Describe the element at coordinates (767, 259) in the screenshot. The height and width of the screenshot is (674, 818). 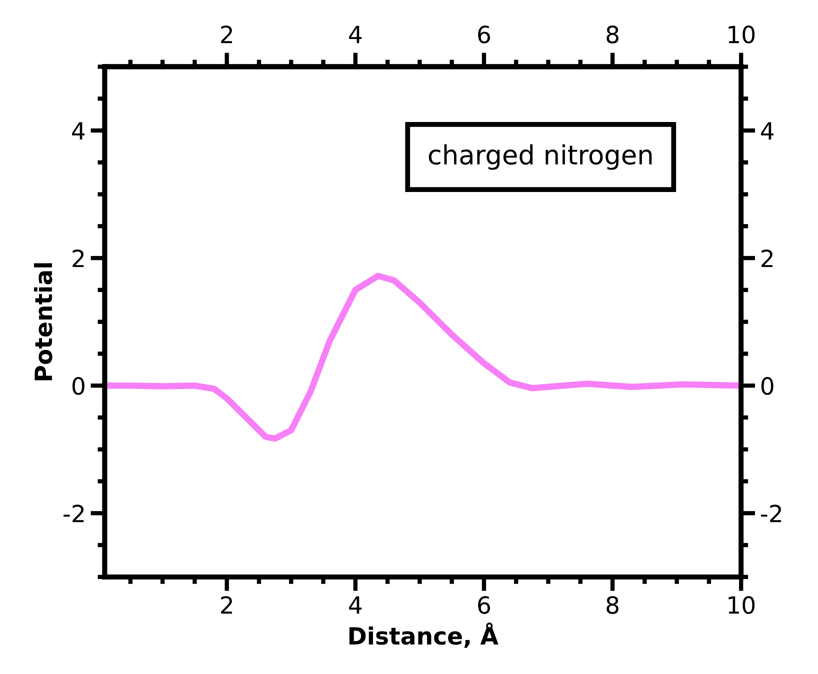
I see `y2-tick-label: 2` at that location.